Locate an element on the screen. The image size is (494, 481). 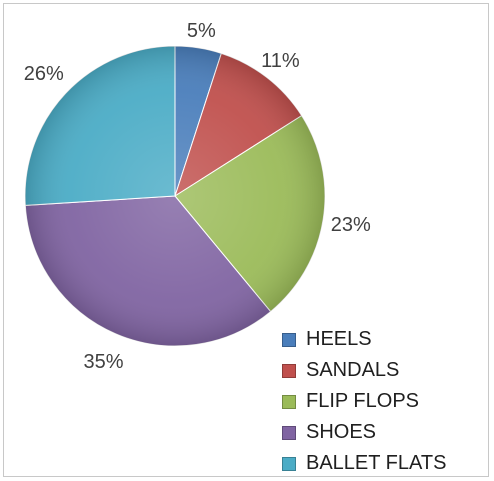
legend-item-heels: HEELS is located at coordinates (364, 339).